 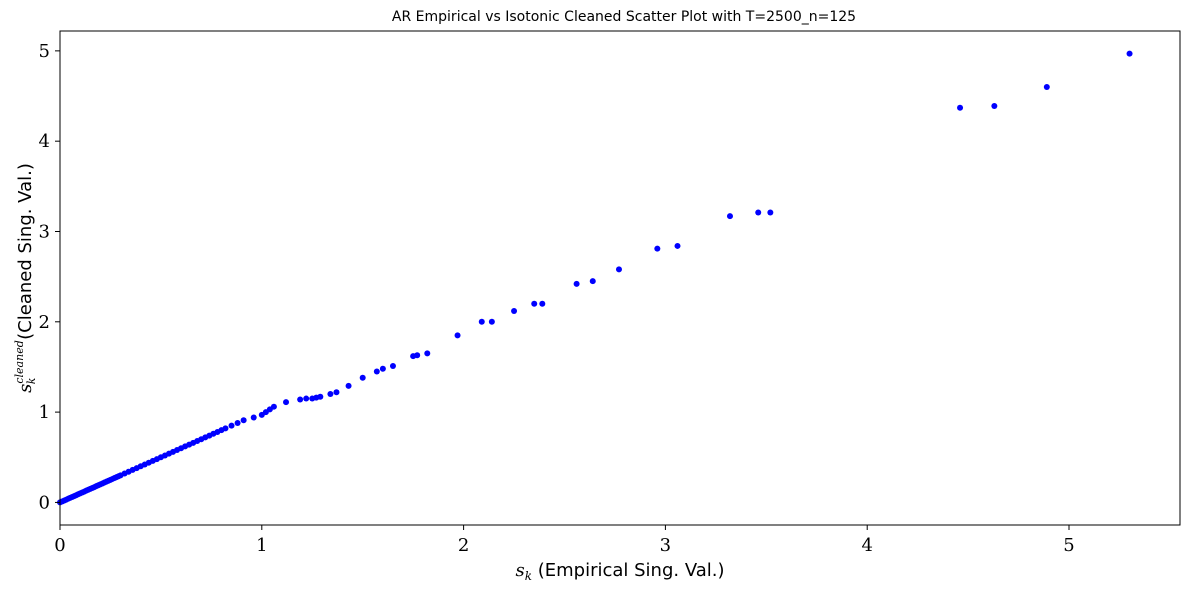 I want to click on x-tick-label: 1, so click(x=261, y=545).